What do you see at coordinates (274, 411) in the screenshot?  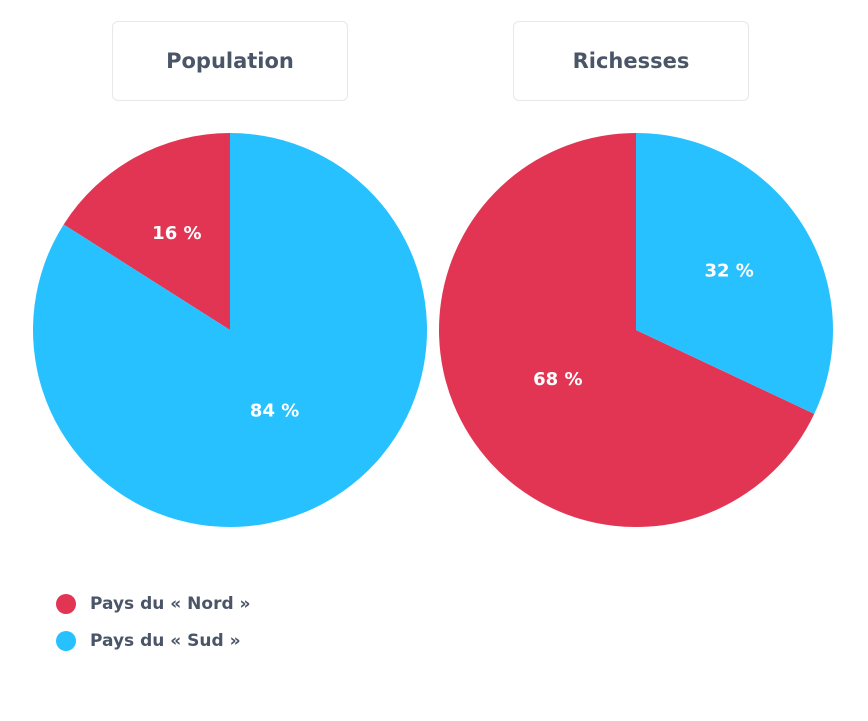 I see `pie-population-label-sud: 84 %` at bounding box center [274, 411].